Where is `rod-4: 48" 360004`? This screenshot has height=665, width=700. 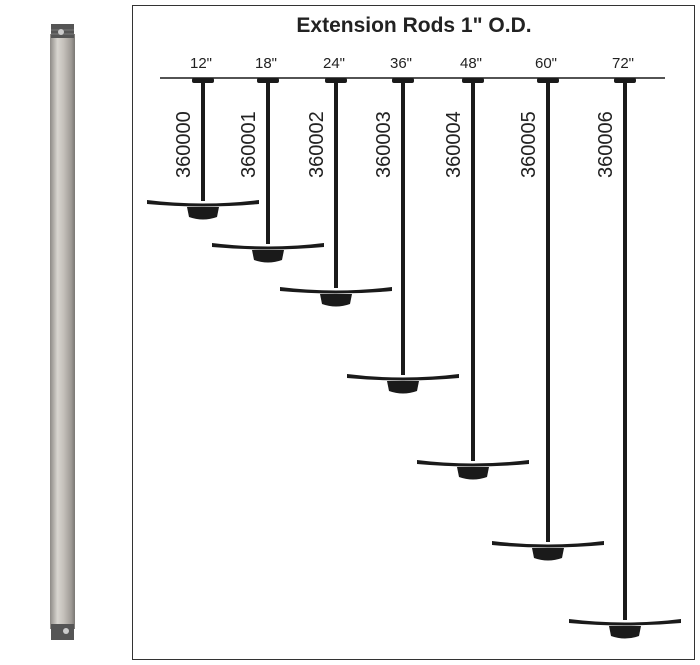
rod-4: 48" 360004 is located at coordinates (473, 267).